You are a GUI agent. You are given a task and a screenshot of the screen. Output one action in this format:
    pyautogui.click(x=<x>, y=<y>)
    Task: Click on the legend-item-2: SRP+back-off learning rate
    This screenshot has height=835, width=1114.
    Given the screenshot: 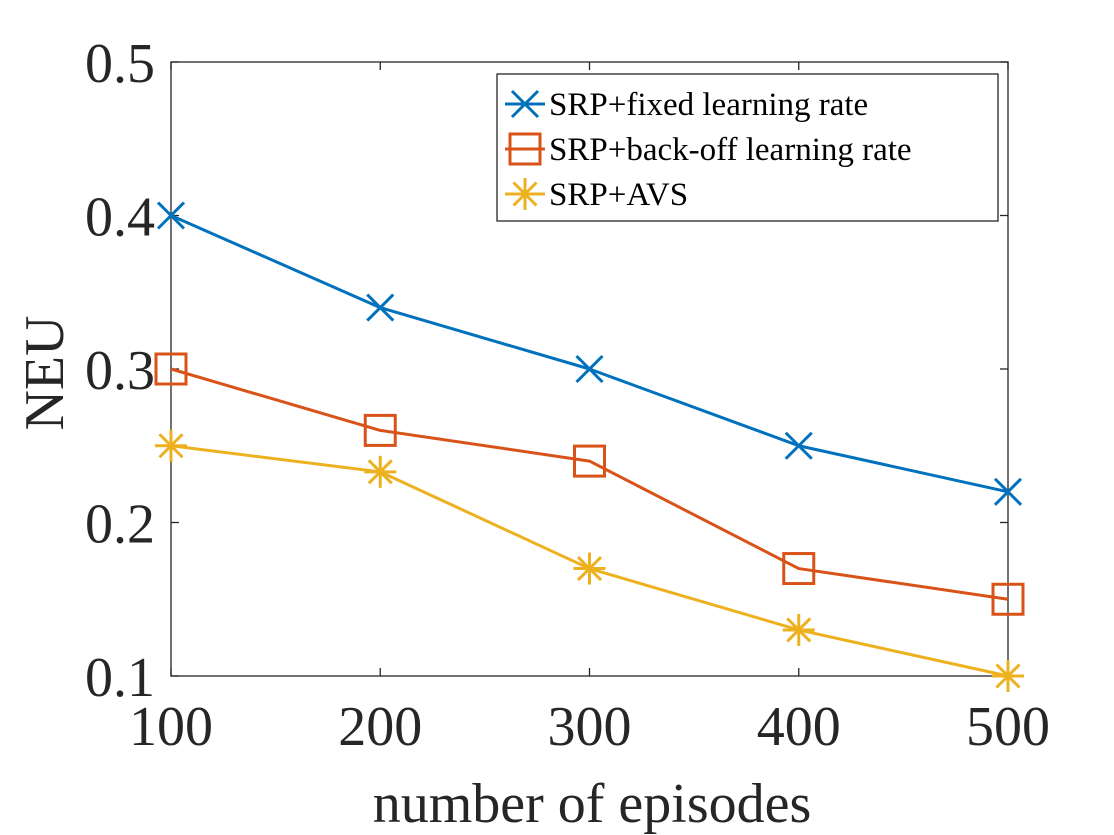 What is the action you would take?
    pyautogui.click(x=708, y=150)
    